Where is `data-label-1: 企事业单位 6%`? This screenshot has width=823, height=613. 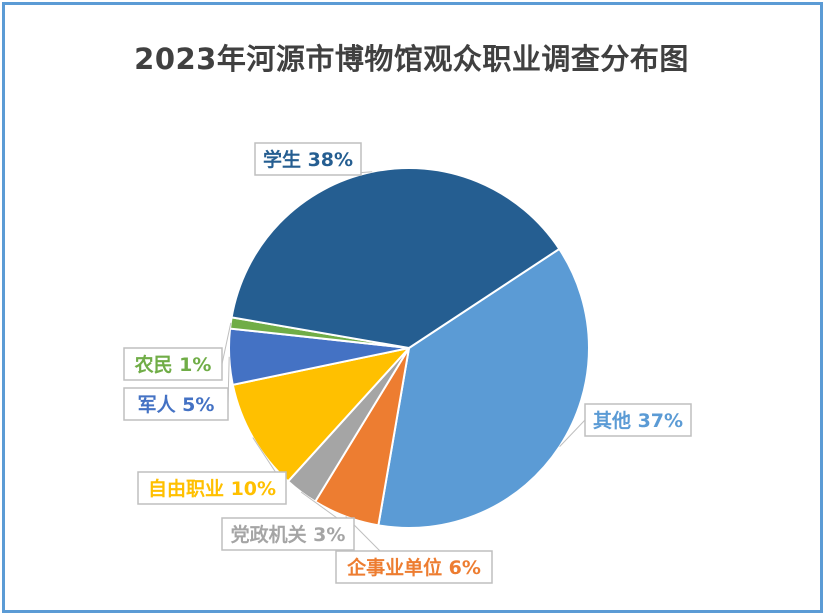
data-label-1: 企事业单位 6% is located at coordinates (413, 567).